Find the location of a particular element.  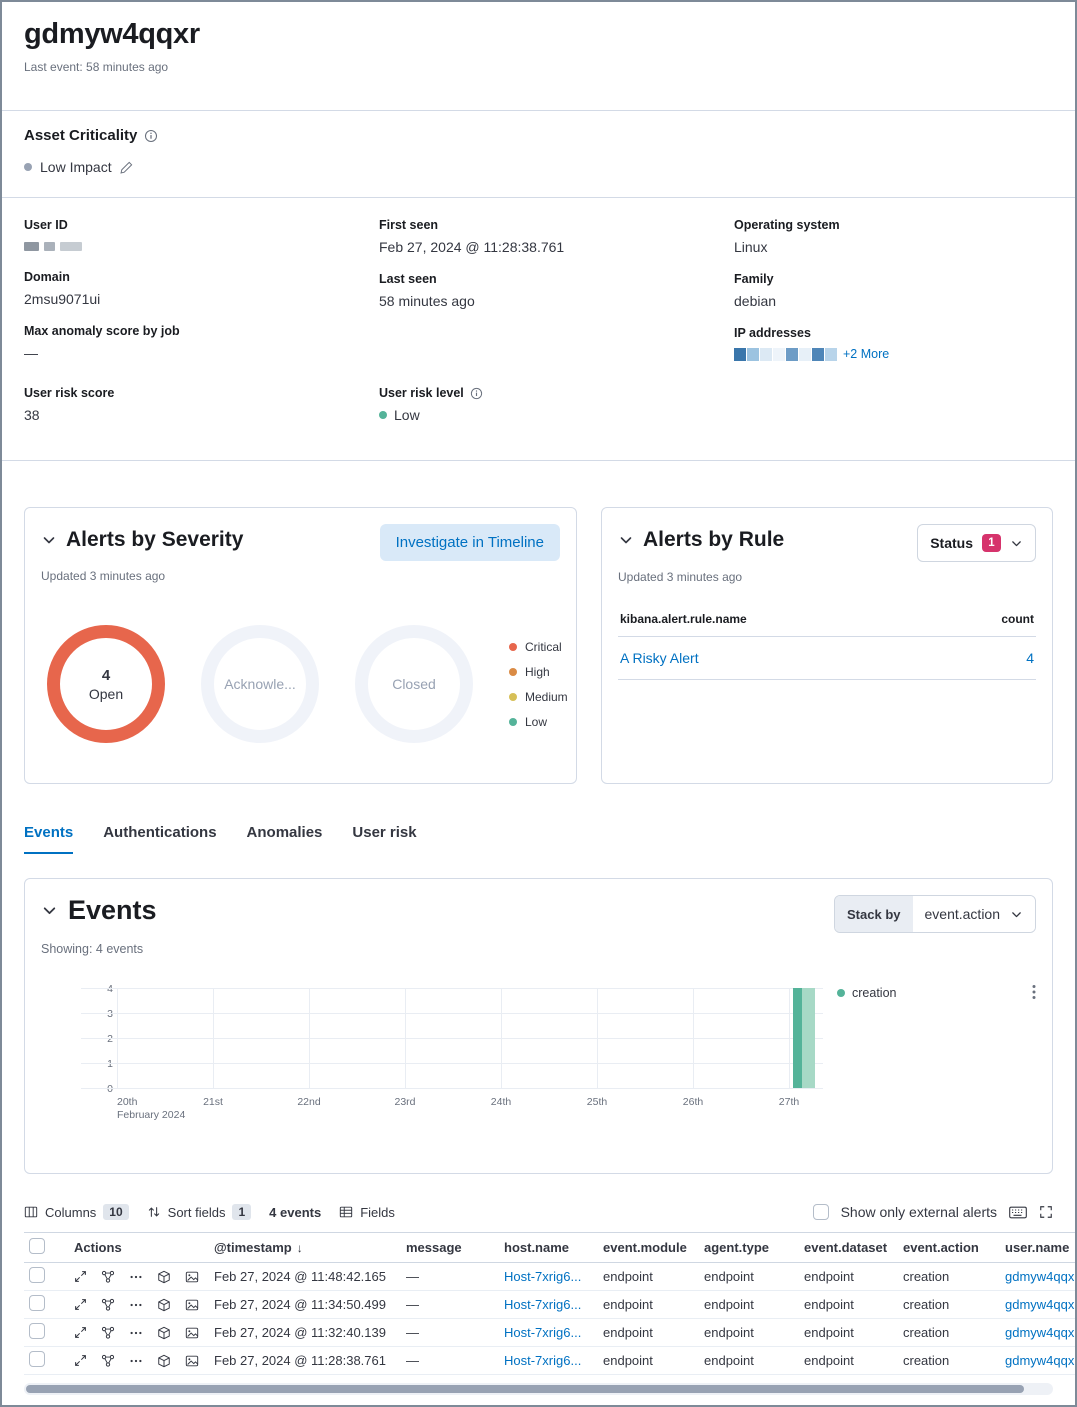

tab-events: Events is located at coordinates (49, 839).